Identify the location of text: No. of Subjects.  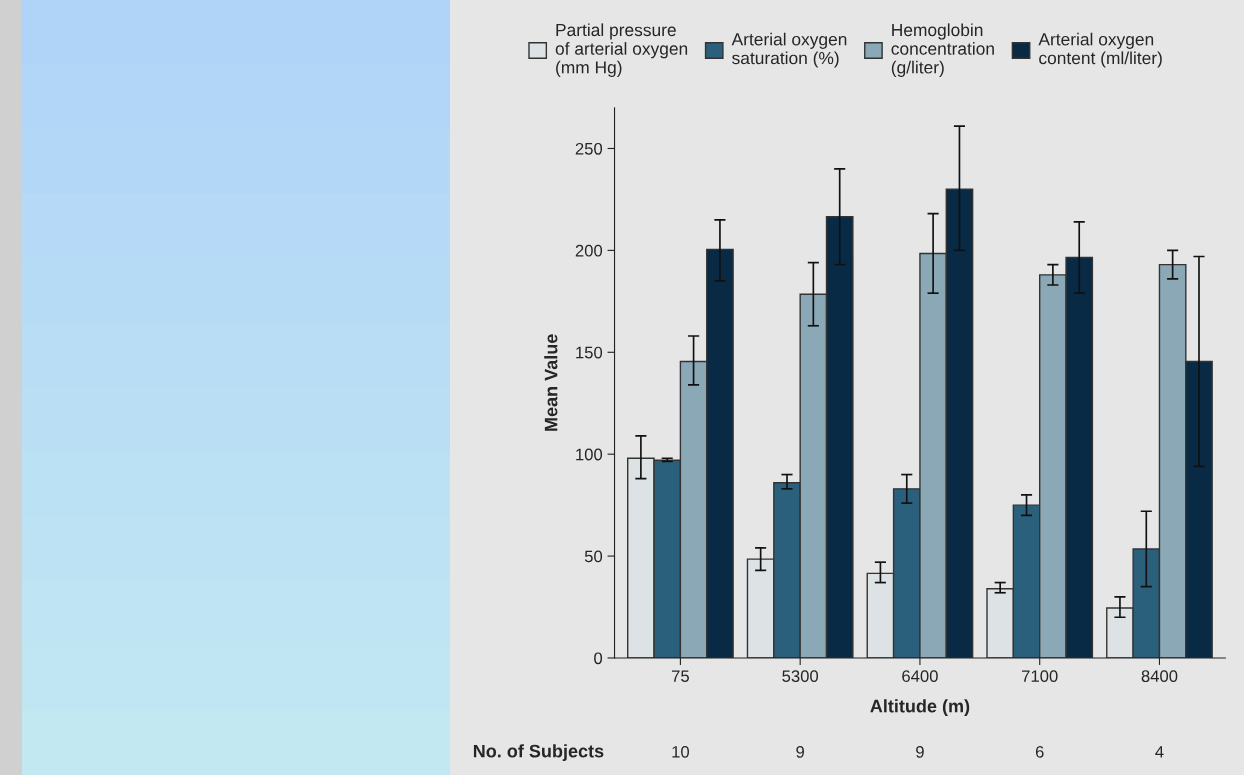
(538, 753).